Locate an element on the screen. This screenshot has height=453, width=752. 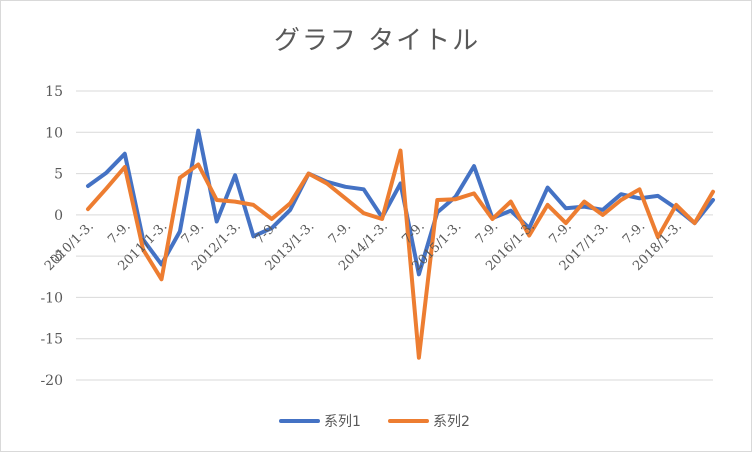
y-axis-tick-labels: -20 -15 -10 -5 0 5 10 15 is located at coordinates (51, 236).